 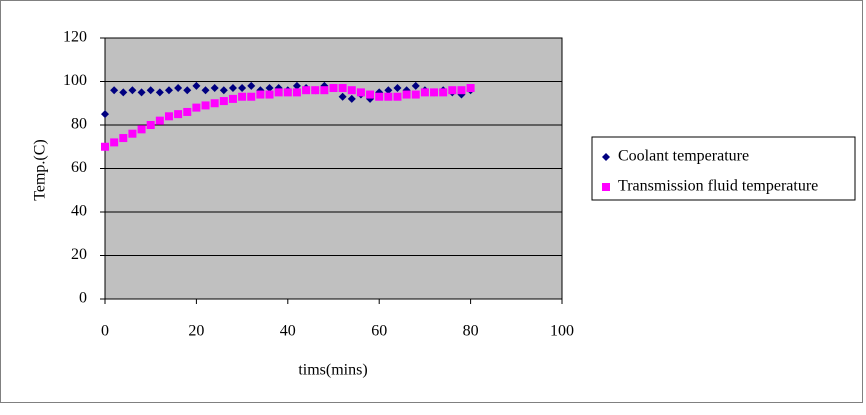 What do you see at coordinates (79, 124) in the screenshot?
I see `y-tick-label: 80` at bounding box center [79, 124].